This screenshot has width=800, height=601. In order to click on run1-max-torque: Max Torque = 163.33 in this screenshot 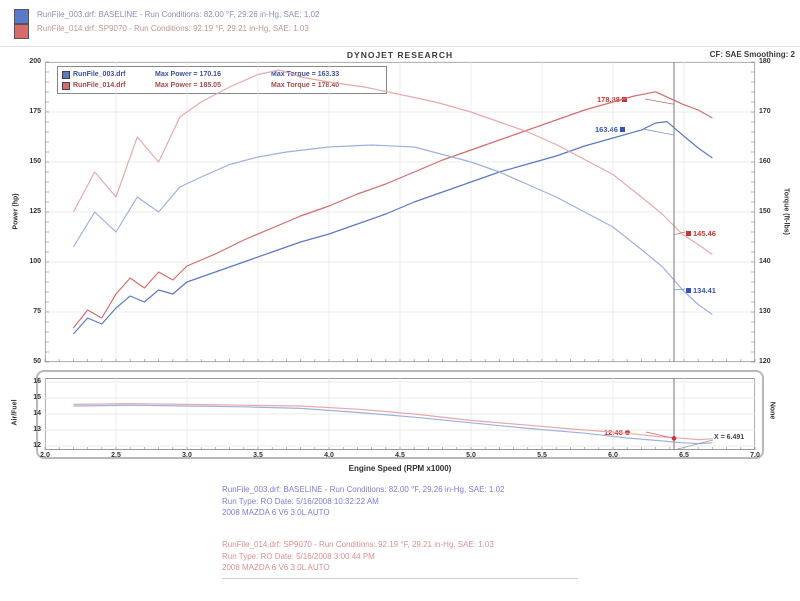, I will do `click(305, 74)`.